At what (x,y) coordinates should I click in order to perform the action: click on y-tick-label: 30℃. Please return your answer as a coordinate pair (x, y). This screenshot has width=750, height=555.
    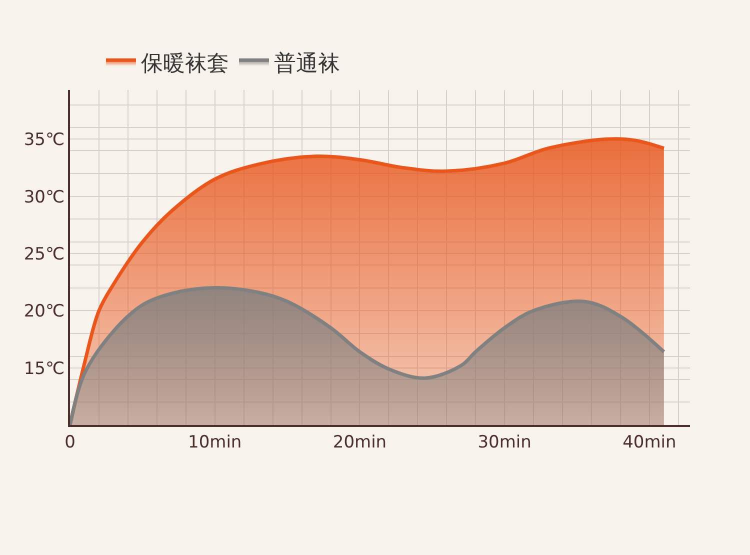
    Looking at the image, I should click on (44, 197).